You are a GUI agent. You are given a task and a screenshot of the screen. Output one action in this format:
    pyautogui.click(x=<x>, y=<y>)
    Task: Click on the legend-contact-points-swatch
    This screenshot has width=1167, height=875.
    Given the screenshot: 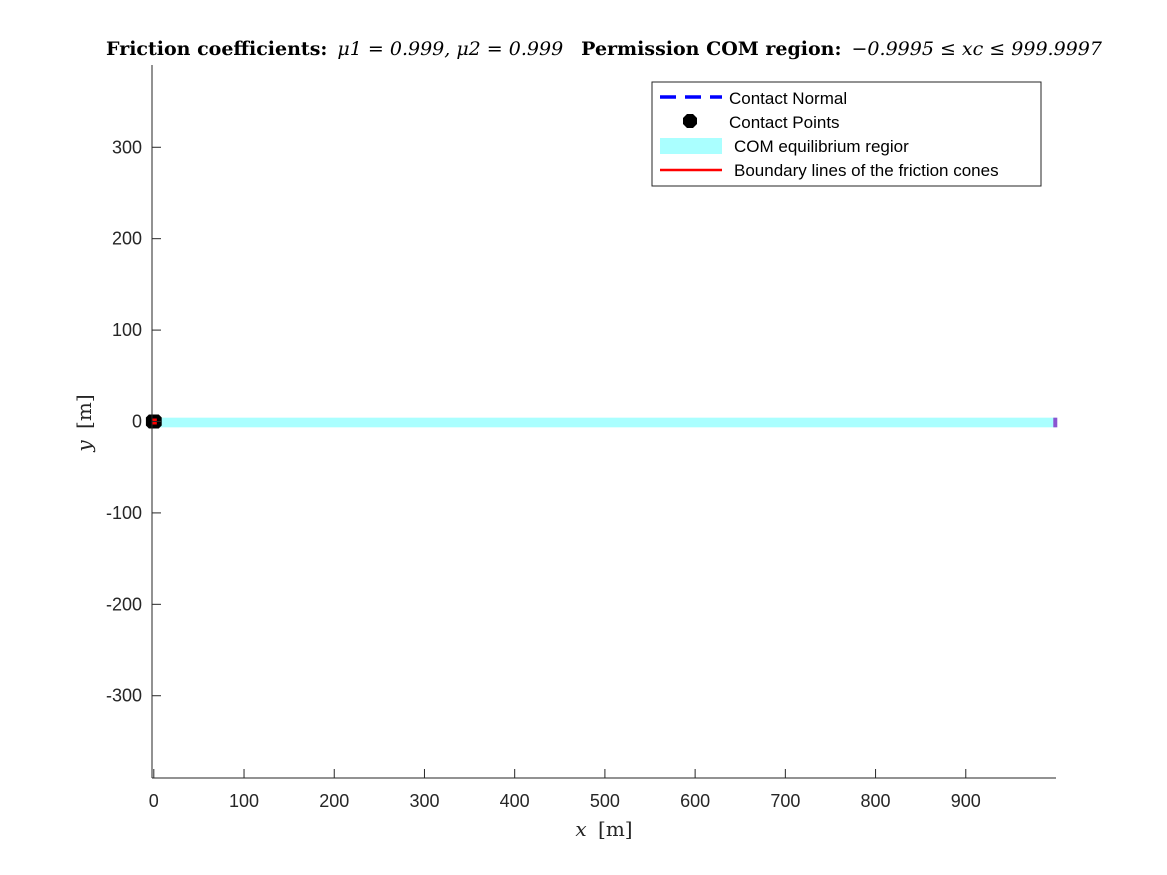 What is the action you would take?
    pyautogui.click(x=690, y=121)
    